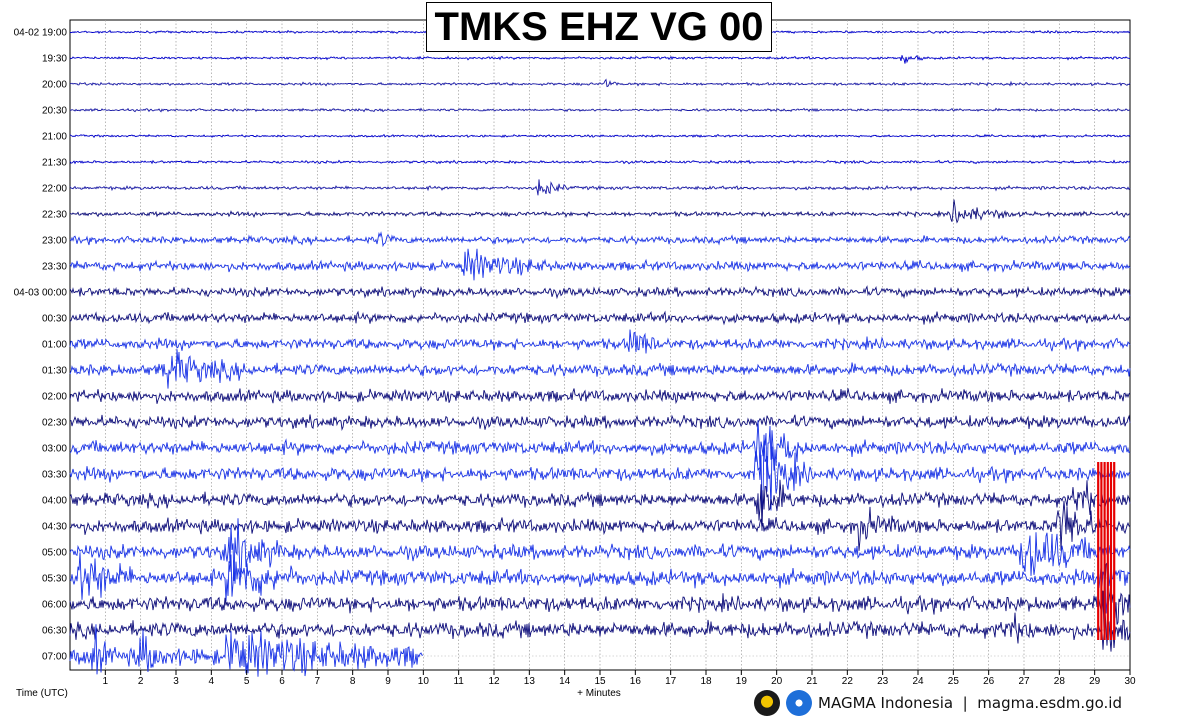 Image resolution: width=1200 pixels, height=720 pixels. Describe the element at coordinates (954, 681) in the screenshot. I see `x-tick-label: 25` at that location.